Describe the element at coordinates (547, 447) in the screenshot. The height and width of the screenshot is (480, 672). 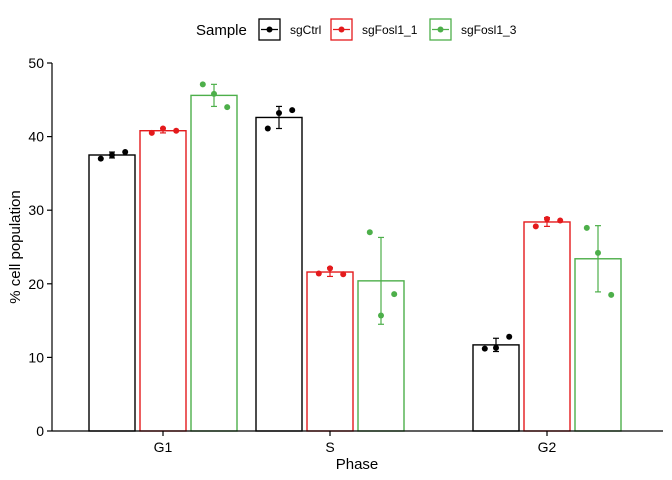
I see `x-tick-label: G2` at that location.